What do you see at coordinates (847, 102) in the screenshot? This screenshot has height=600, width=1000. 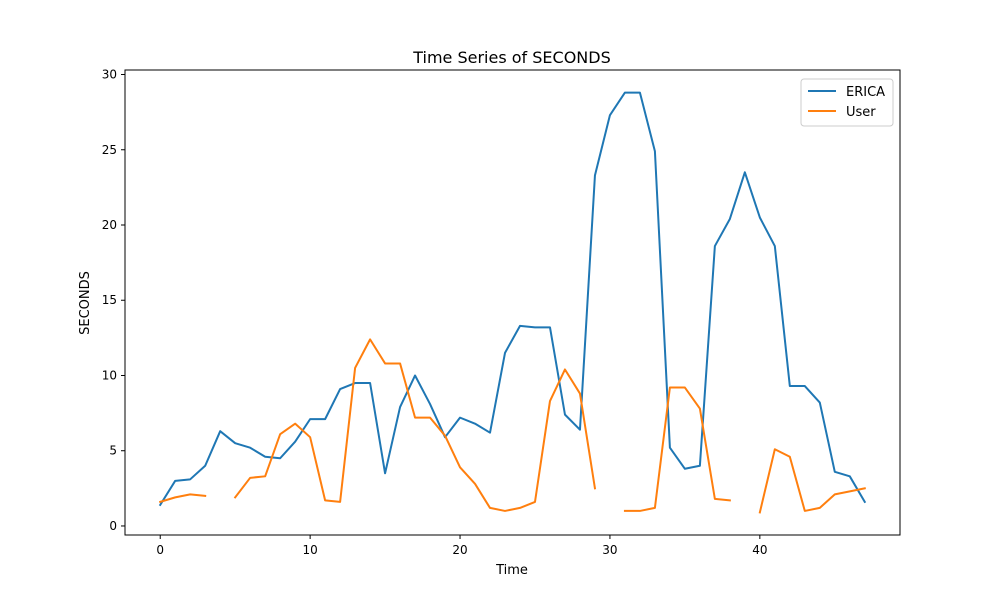 I see `legend: ERICA User` at bounding box center [847, 102].